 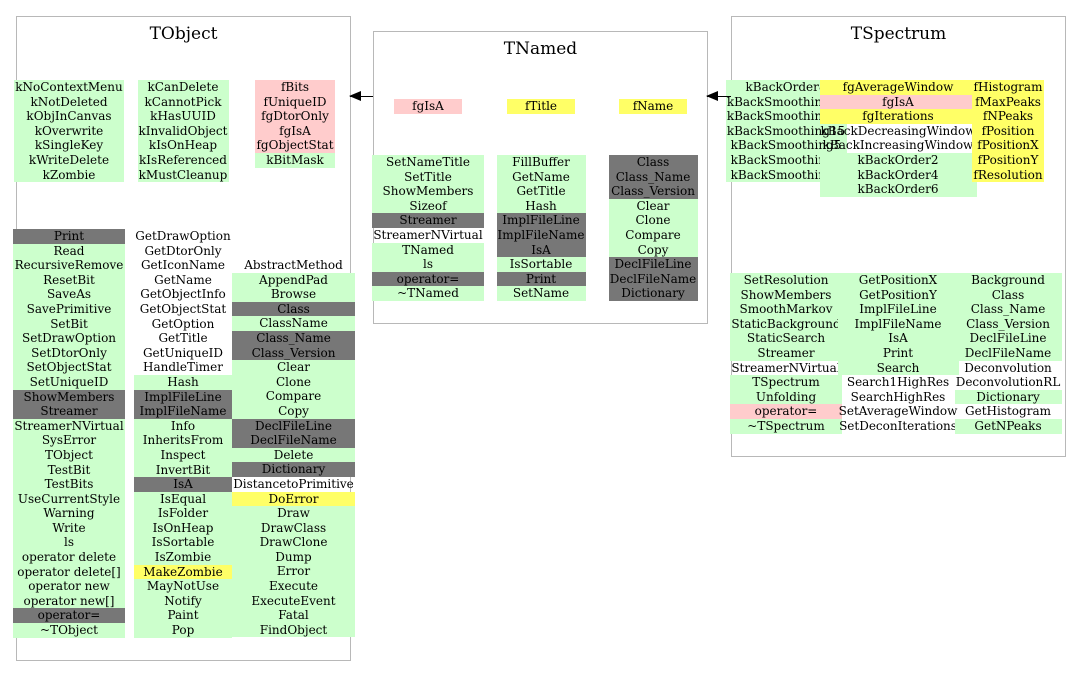 What do you see at coordinates (69, 324) in the screenshot?
I see `member-cell: SetBit` at bounding box center [69, 324].